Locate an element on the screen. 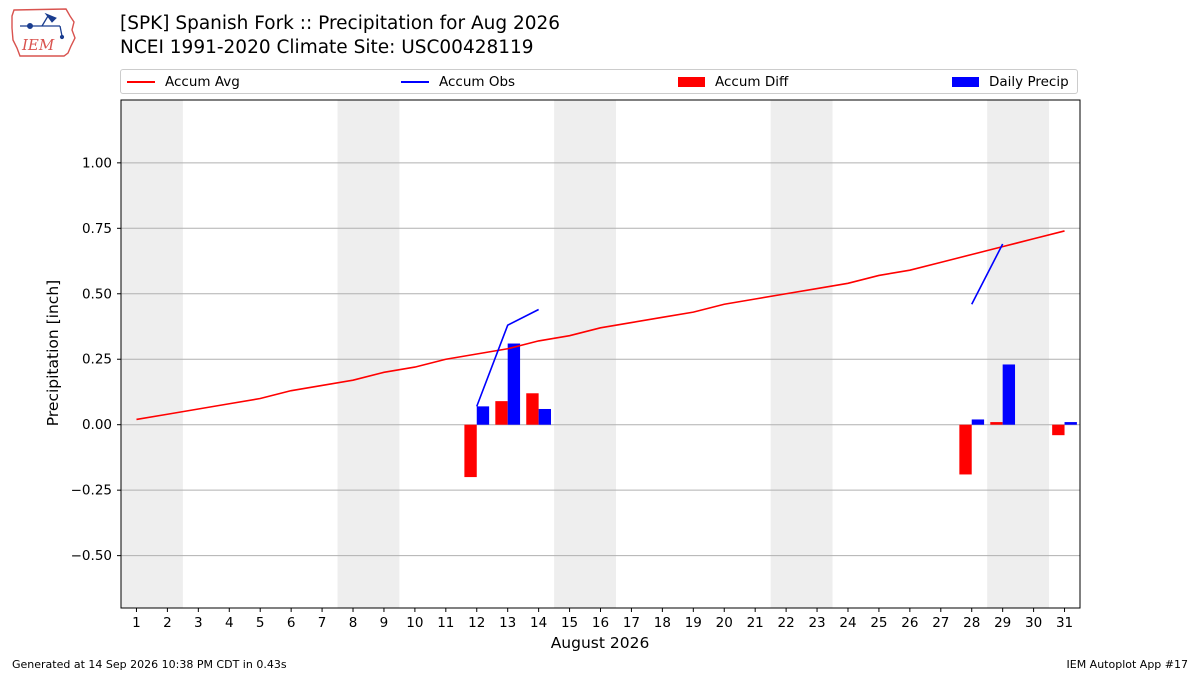 Image resolution: width=1200 pixels, height=675 pixels. x-tick-label-12: 12 is located at coordinates (476, 623).